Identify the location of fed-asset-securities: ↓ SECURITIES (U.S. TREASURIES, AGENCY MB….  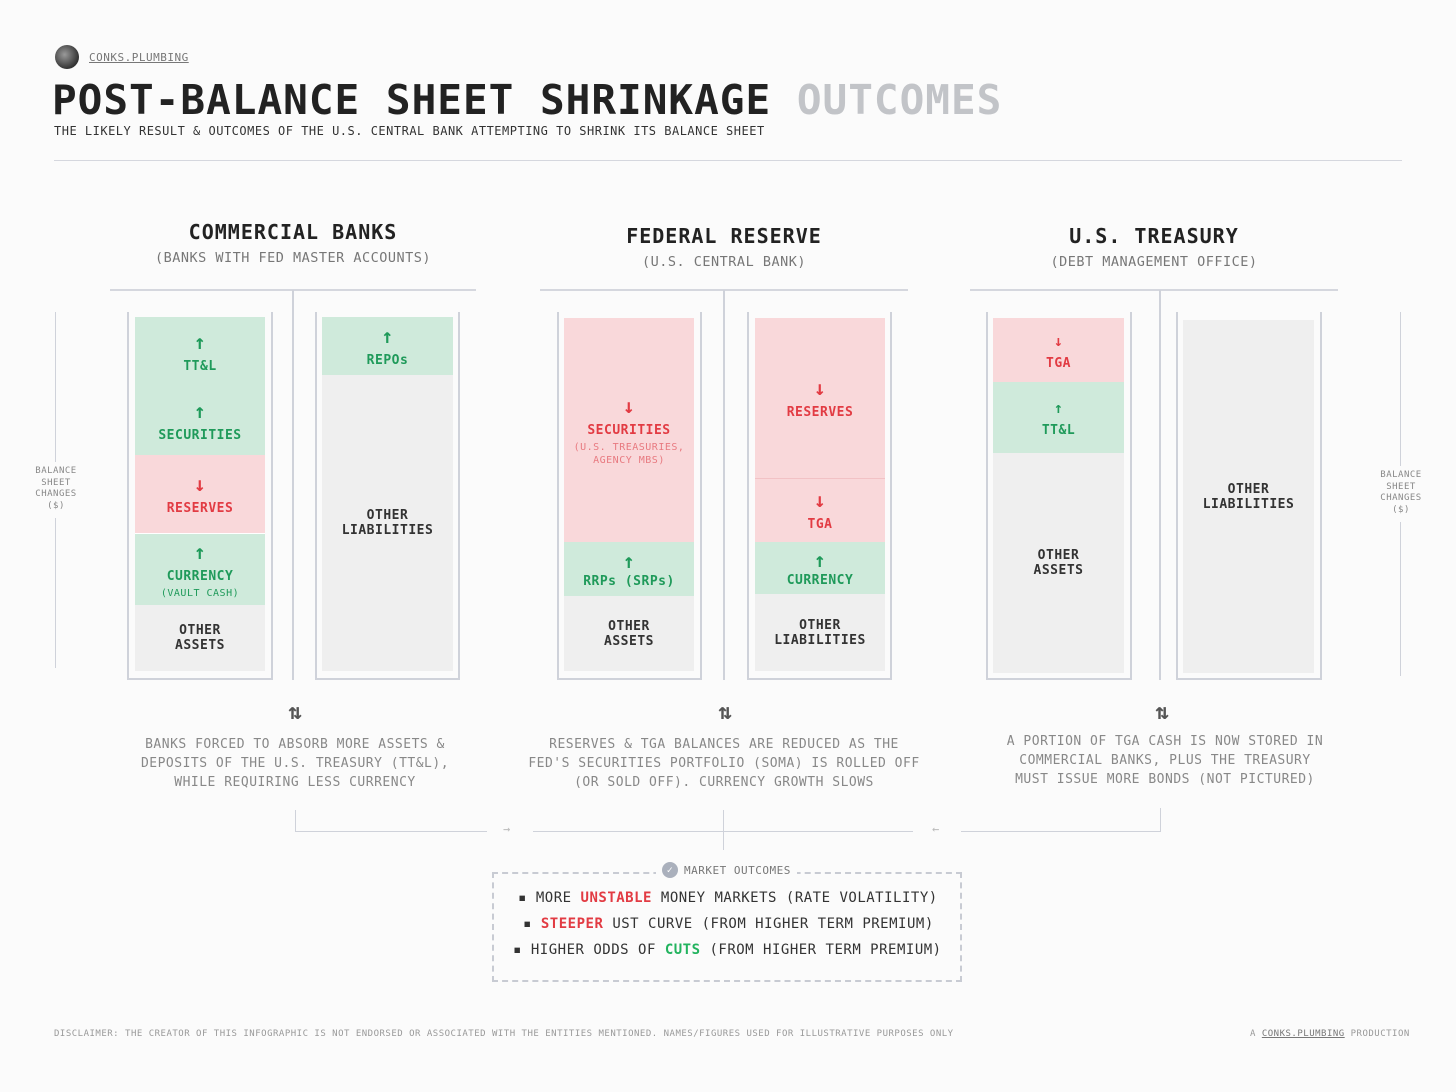
(629, 430).